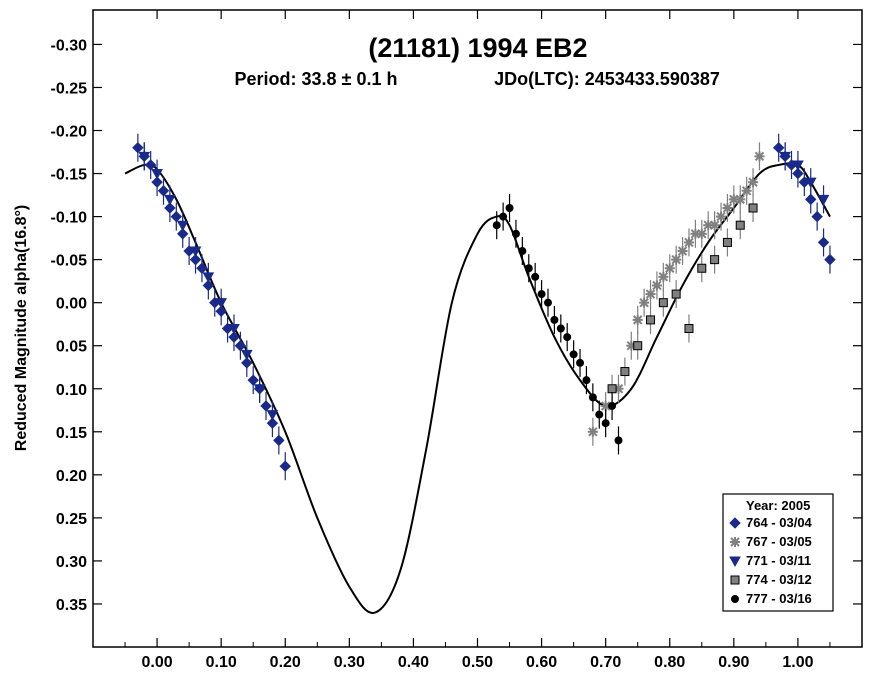 The image size is (879, 681). What do you see at coordinates (477, 48) in the screenshot?
I see `chart-title: (21181) 1994 EB2` at bounding box center [477, 48].